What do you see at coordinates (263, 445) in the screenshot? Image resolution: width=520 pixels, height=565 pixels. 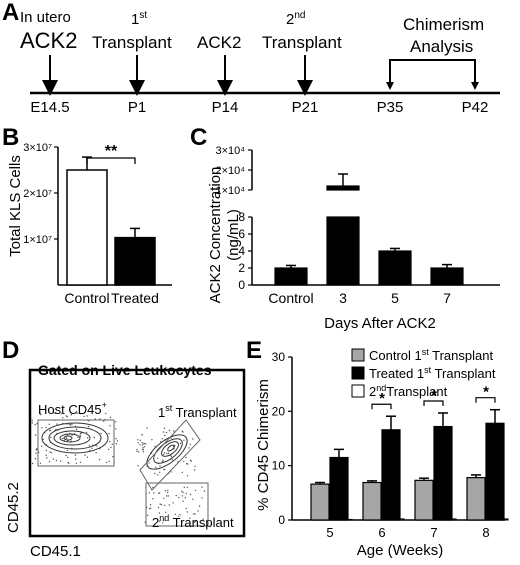 I see `panel-e-ylabel: % CD45 Chimerism` at bounding box center [263, 445].